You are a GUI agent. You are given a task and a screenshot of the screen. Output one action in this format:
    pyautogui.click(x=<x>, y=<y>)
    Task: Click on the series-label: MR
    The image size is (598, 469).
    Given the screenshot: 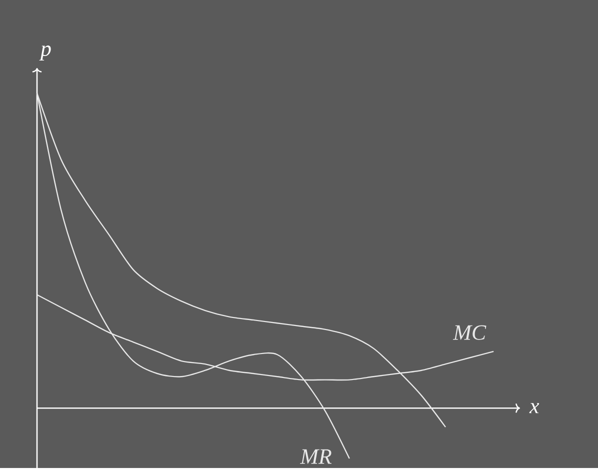 What is the action you would take?
    pyautogui.click(x=316, y=457)
    